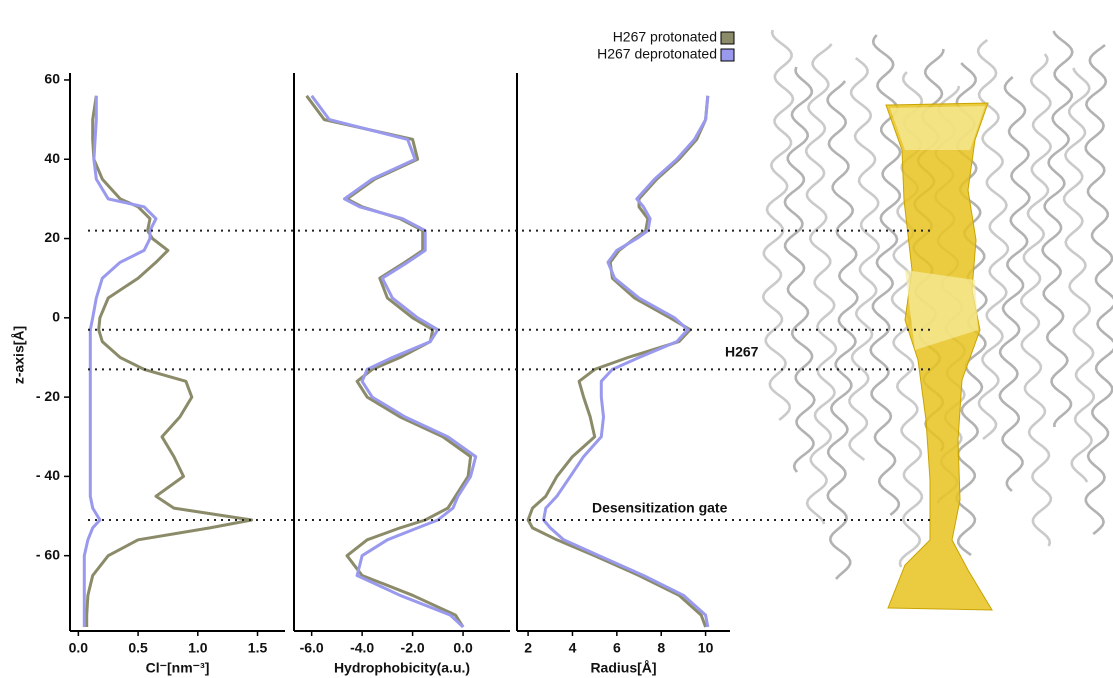 Image resolution: width=1113 pixels, height=678 pixels. I want to click on x-tick-label: 0.5, so click(138, 648).